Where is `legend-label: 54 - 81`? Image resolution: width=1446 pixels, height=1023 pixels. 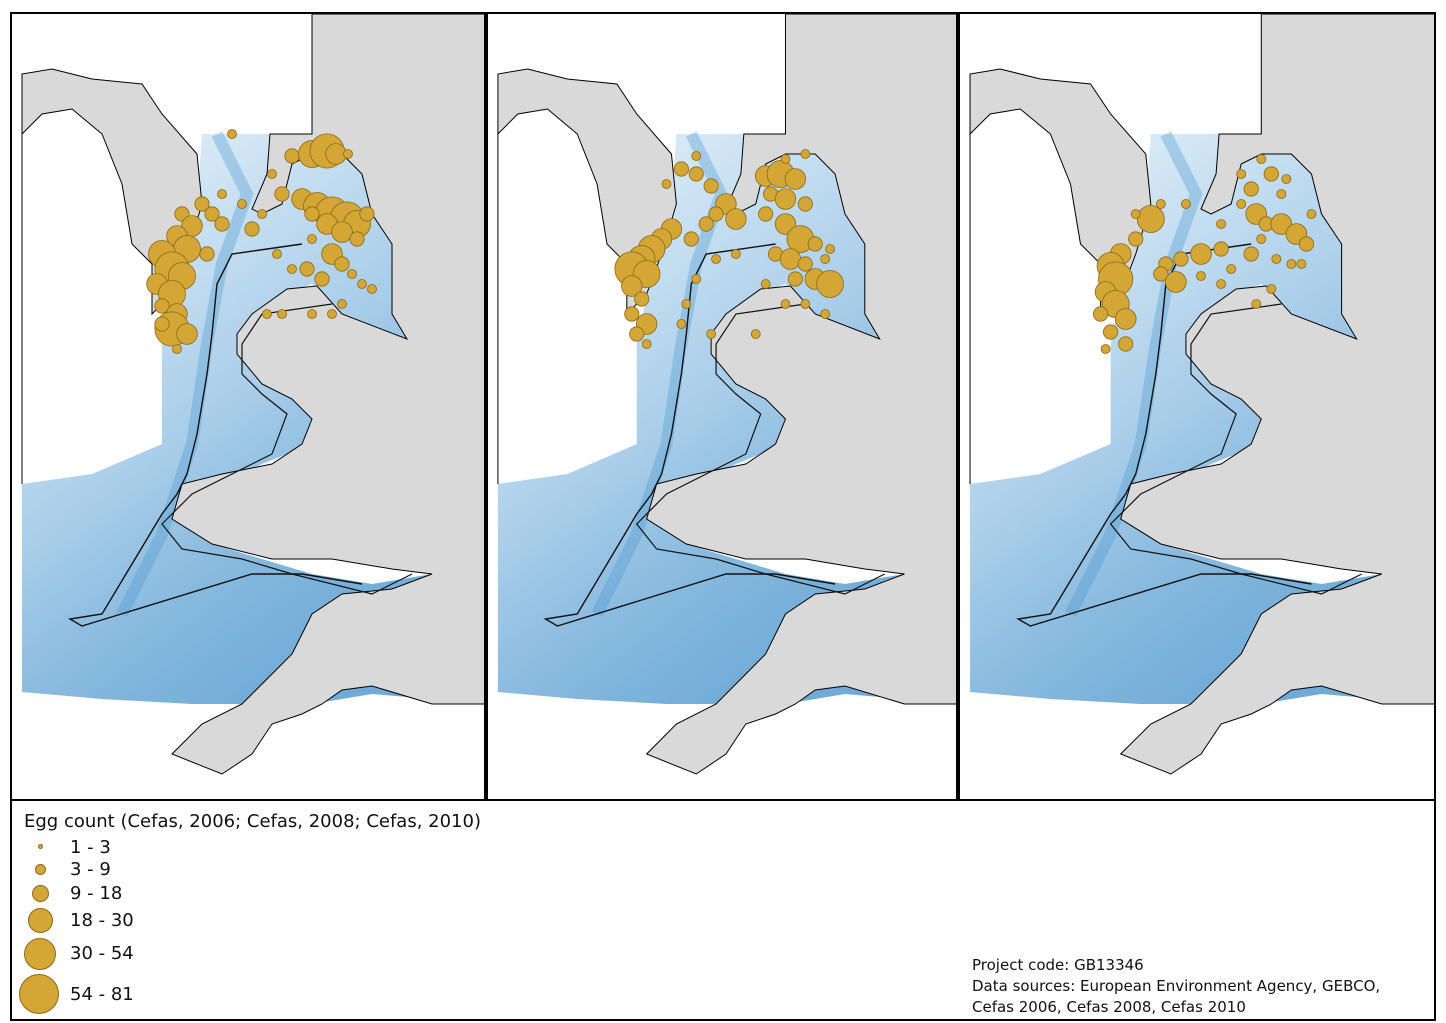 legend-label: 54 - 81 is located at coordinates (102, 994).